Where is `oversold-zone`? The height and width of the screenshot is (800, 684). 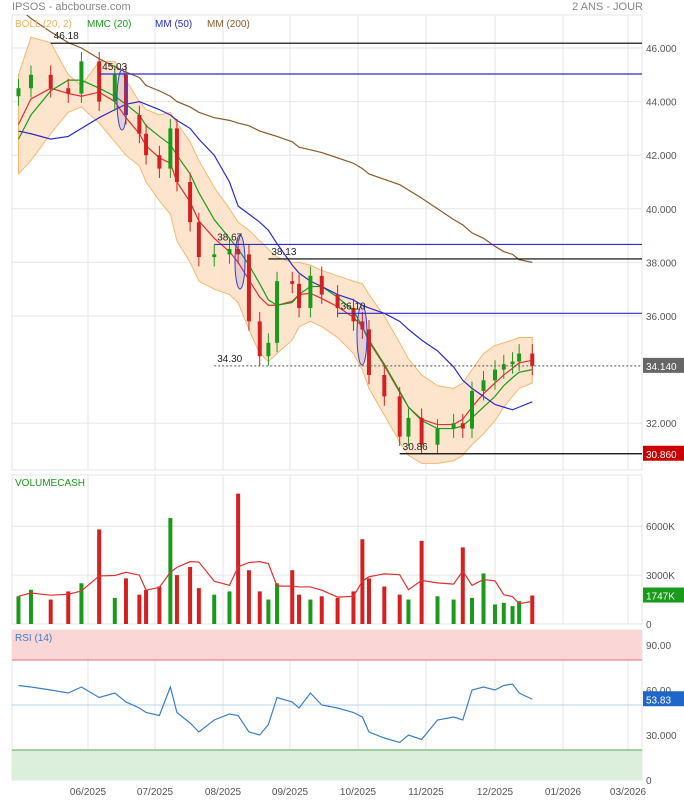
oversold-zone is located at coordinates (327, 765).